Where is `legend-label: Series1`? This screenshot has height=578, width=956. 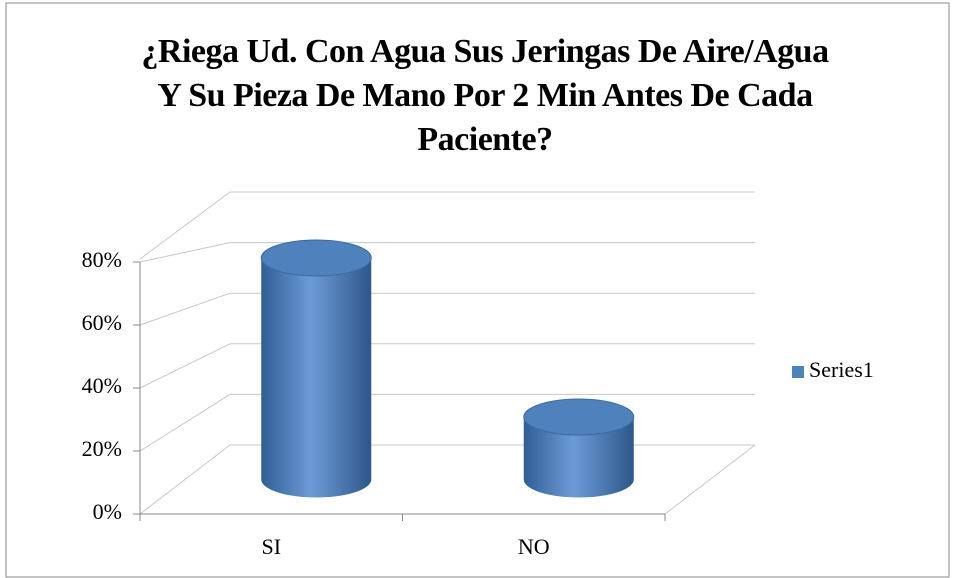
legend-label: Series1 is located at coordinates (841, 369).